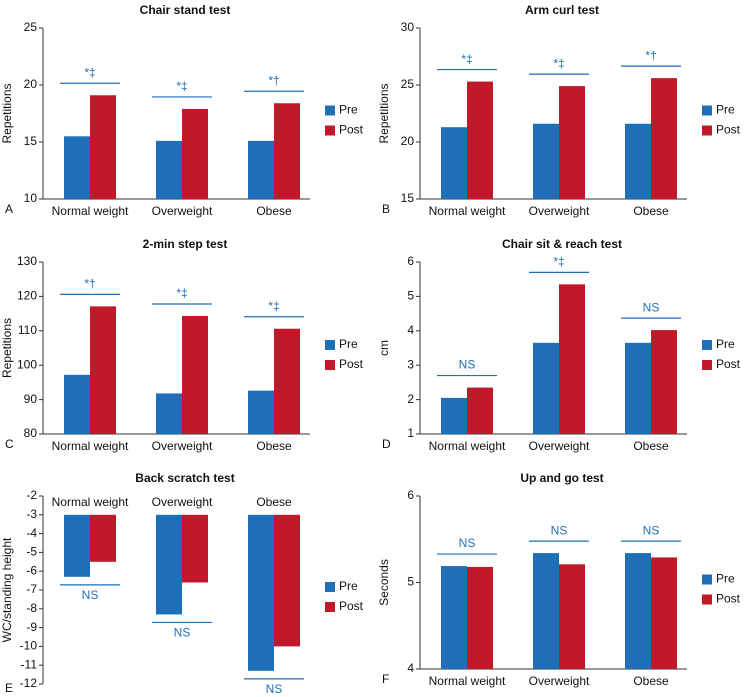 The width and height of the screenshot is (750, 697). I want to click on y-tick-label: -10, so click(29, 646).